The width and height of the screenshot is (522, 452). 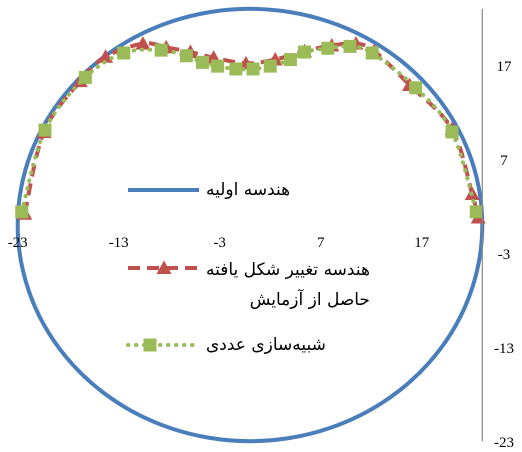 I want to click on x-tick-label: -3, so click(x=219, y=243).